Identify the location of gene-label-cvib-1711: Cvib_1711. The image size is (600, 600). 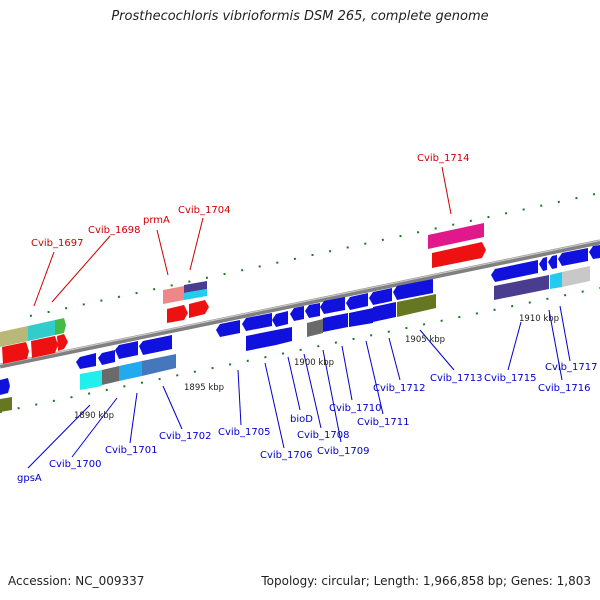
(383, 422).